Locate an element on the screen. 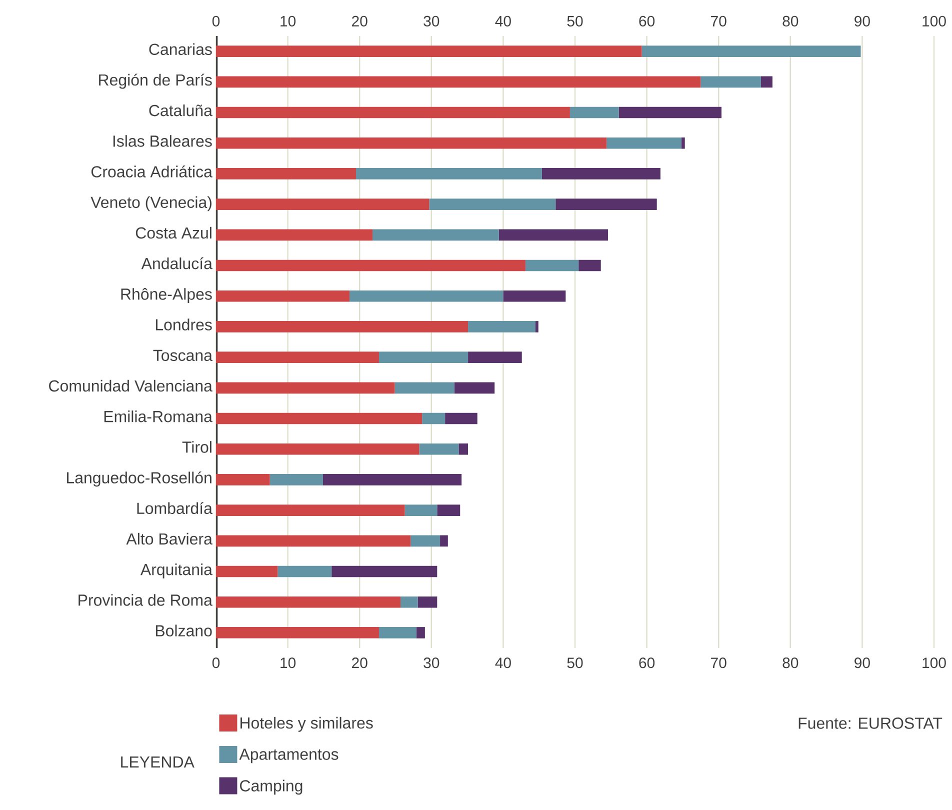 The image size is (952, 810). x-tick-label: 90 is located at coordinates (862, 21).